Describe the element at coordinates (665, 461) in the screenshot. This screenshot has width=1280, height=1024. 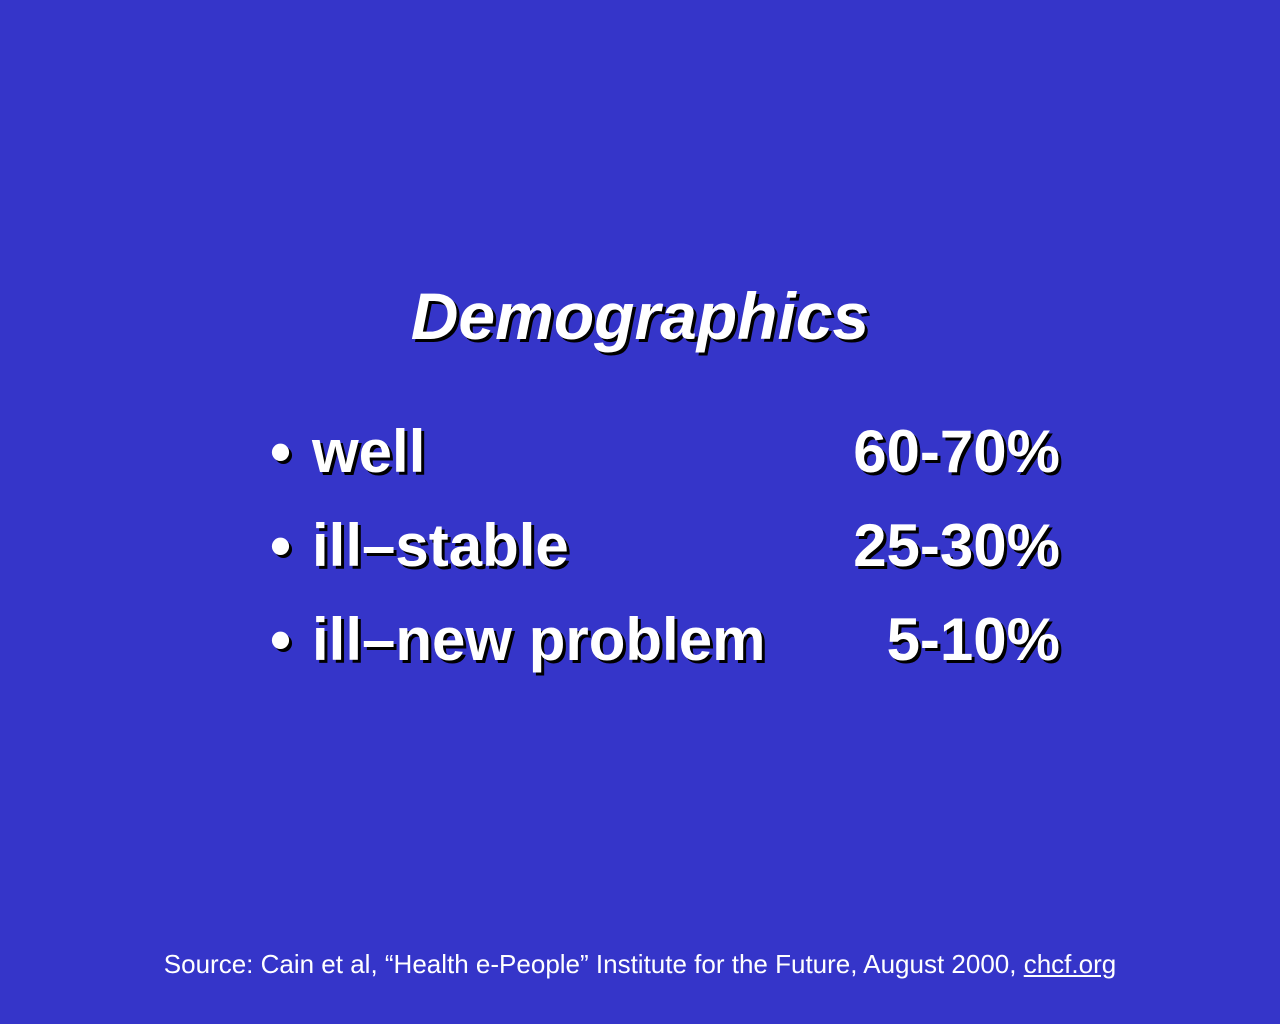
I see `list-item: • well 60-70%` at that location.